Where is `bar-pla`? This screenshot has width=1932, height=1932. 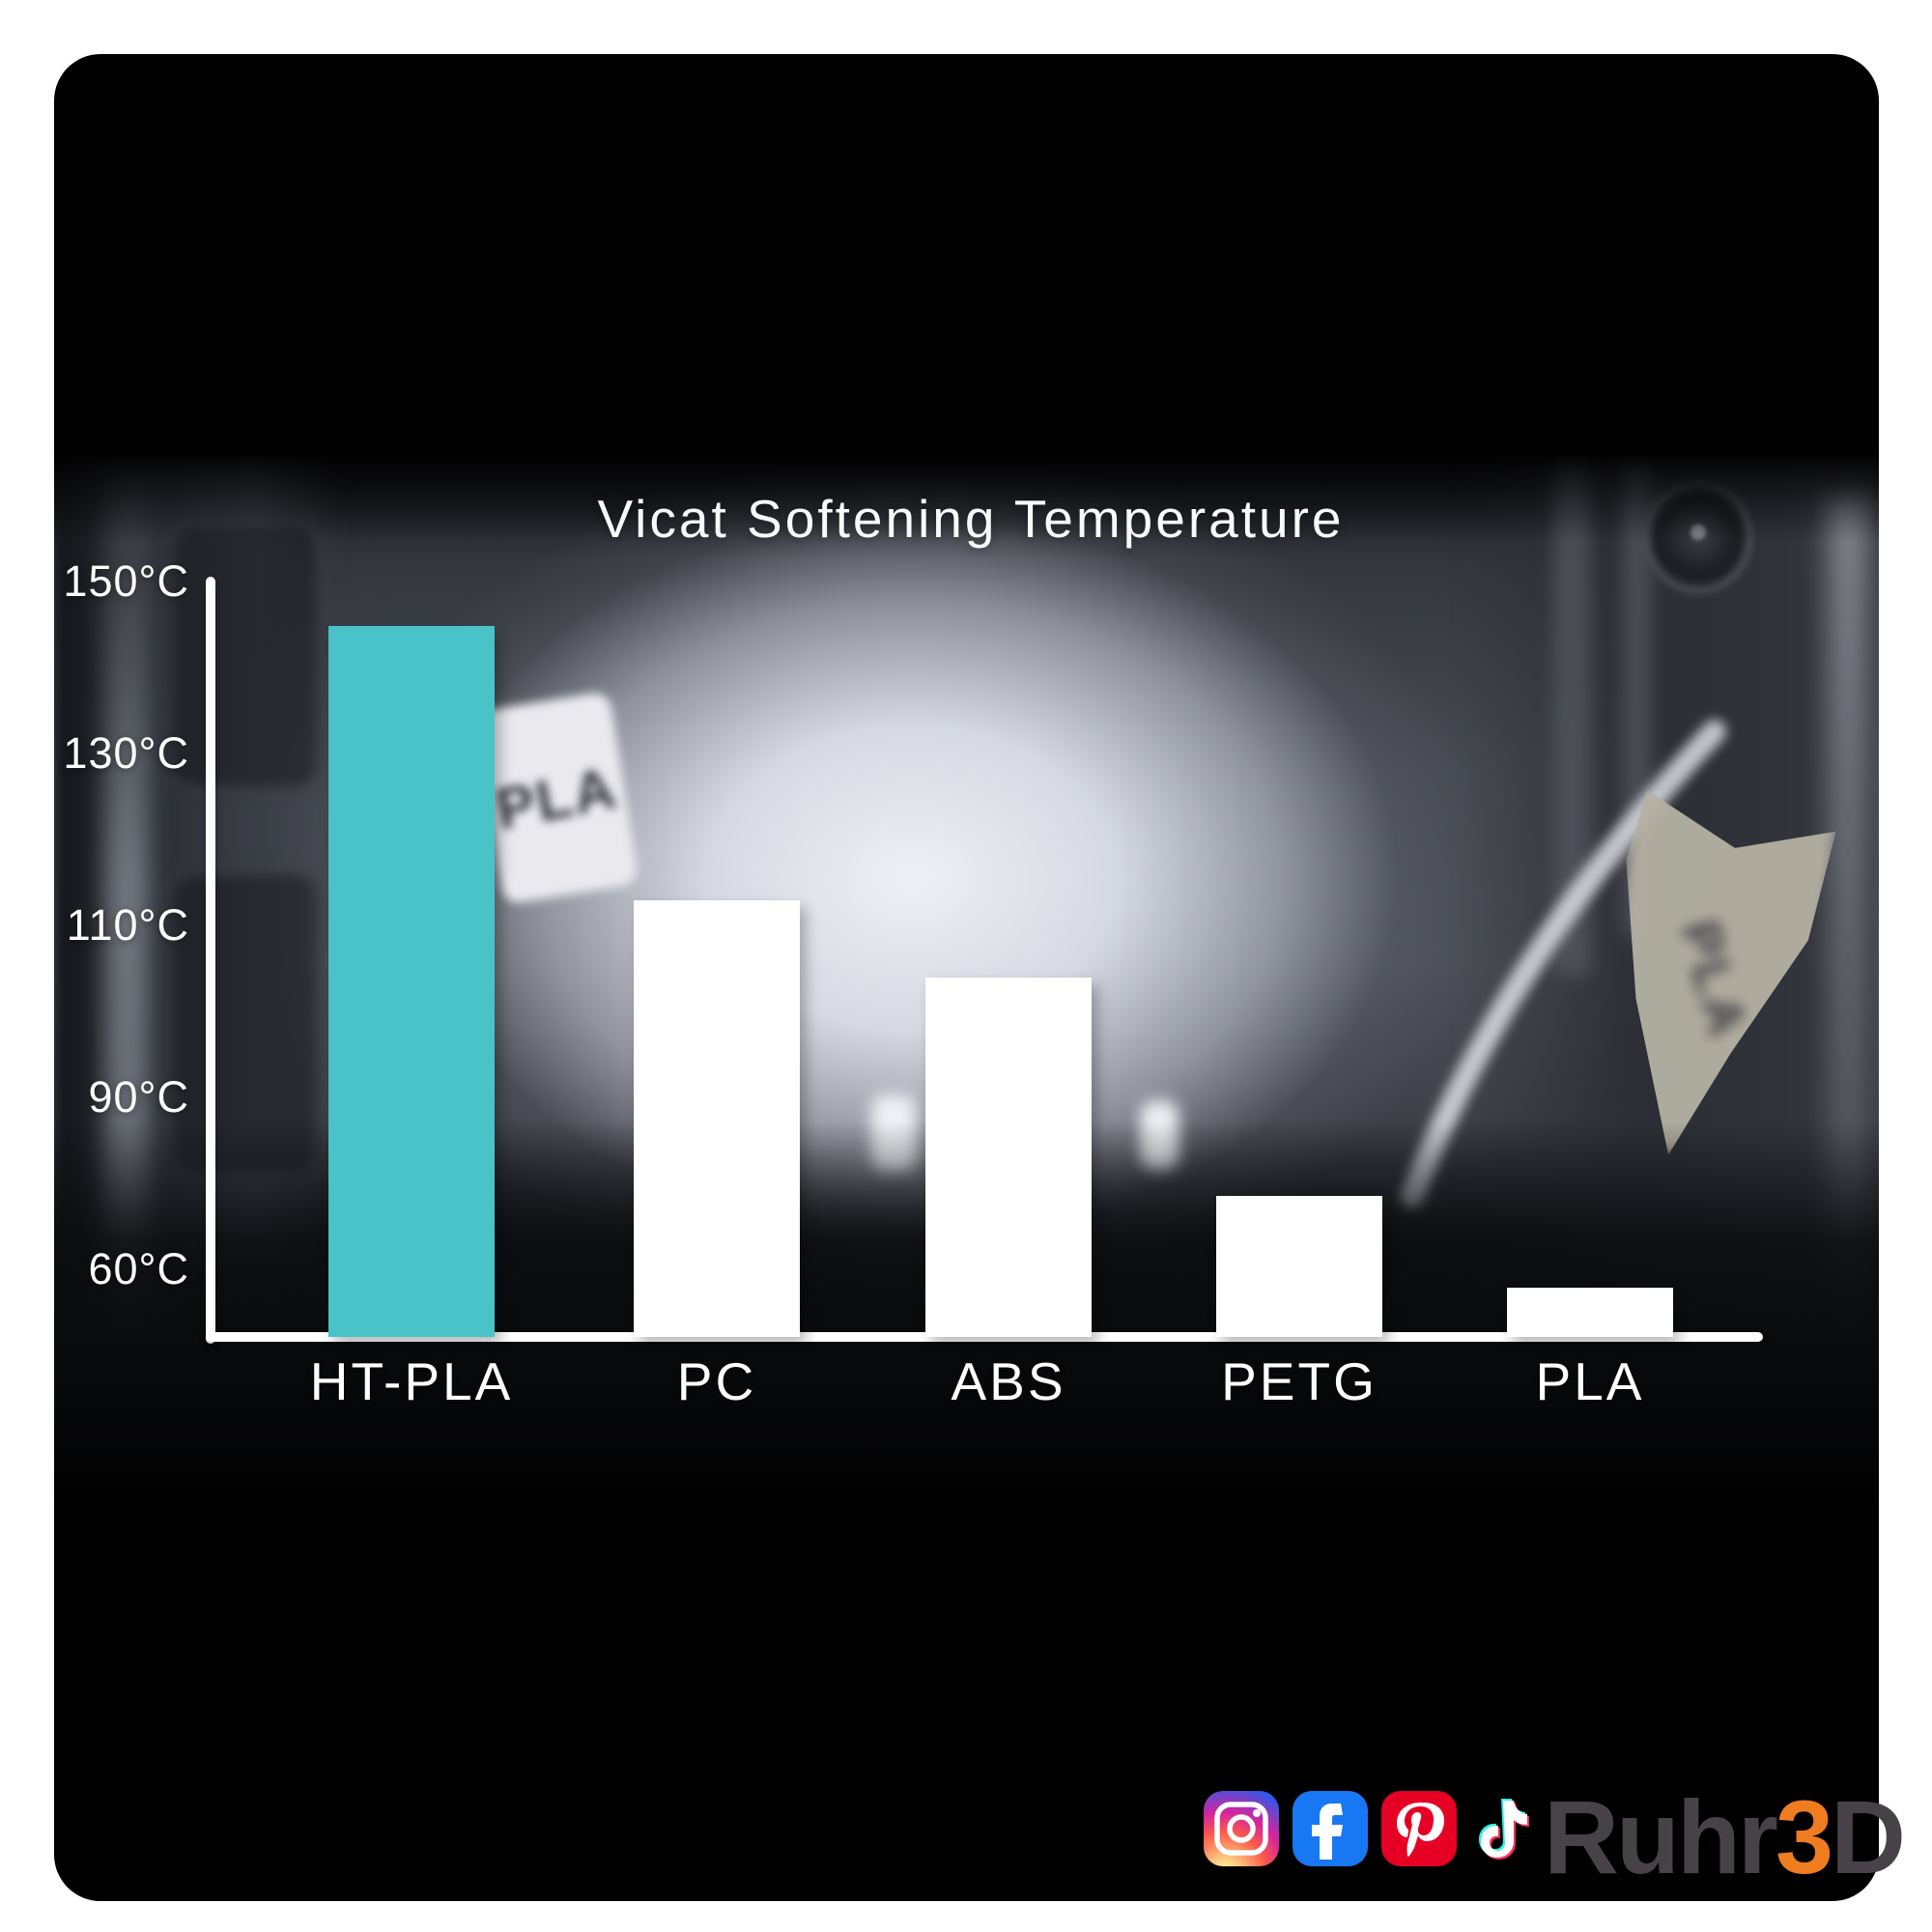 bar-pla is located at coordinates (1590, 1312).